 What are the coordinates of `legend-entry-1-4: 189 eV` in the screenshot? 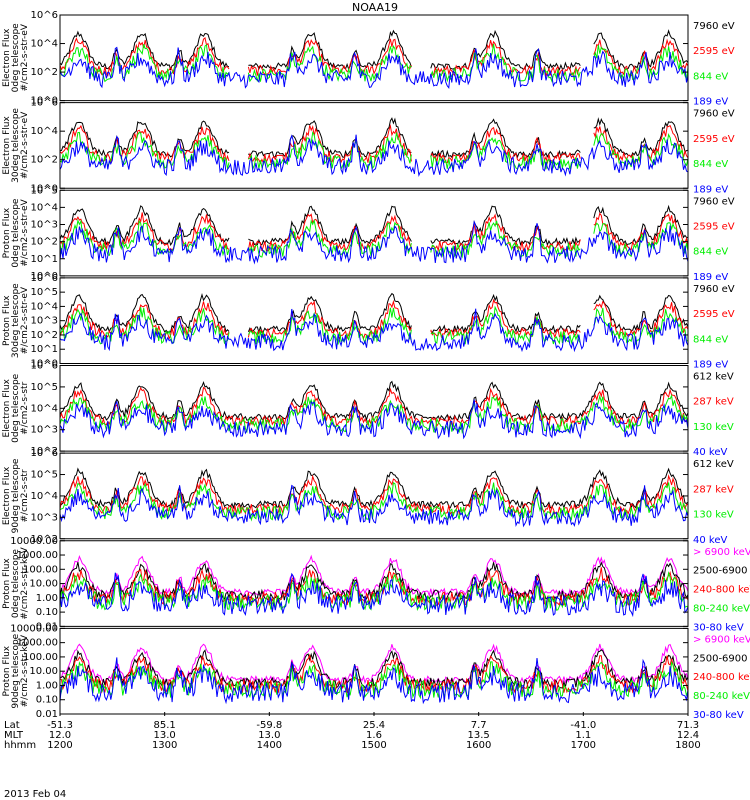 It's located at (710, 102).